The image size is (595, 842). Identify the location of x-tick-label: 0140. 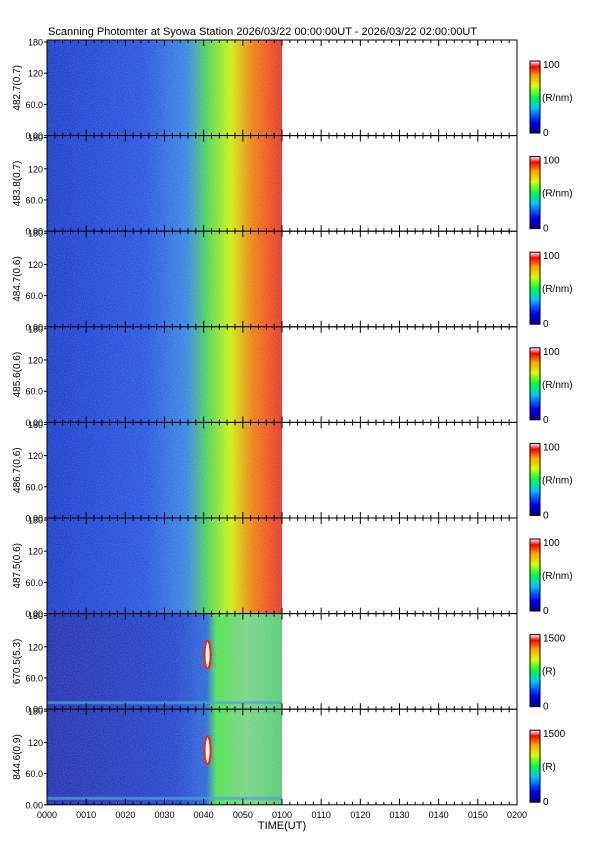
(439, 815).